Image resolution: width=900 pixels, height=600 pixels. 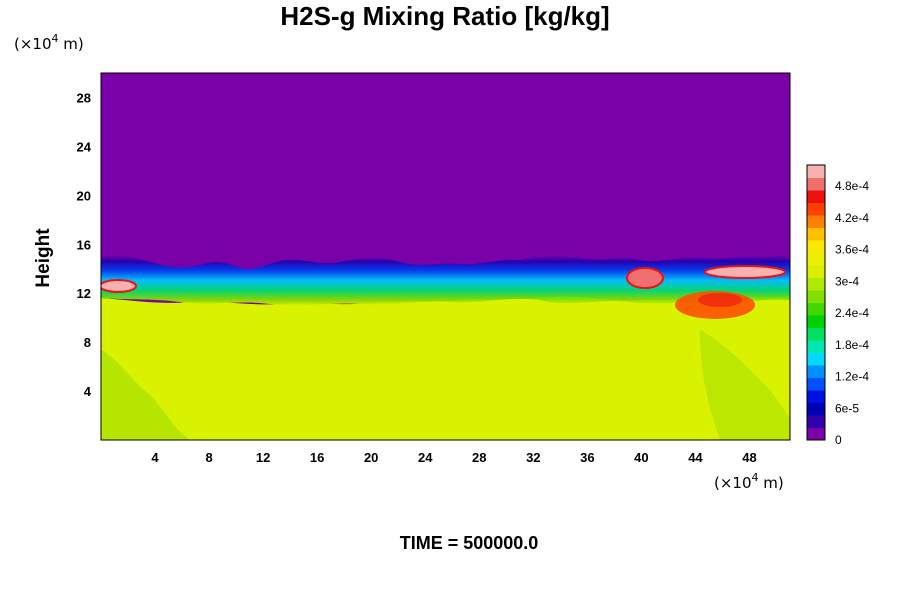 I want to click on x-tick-label: 16, so click(x=317, y=457).